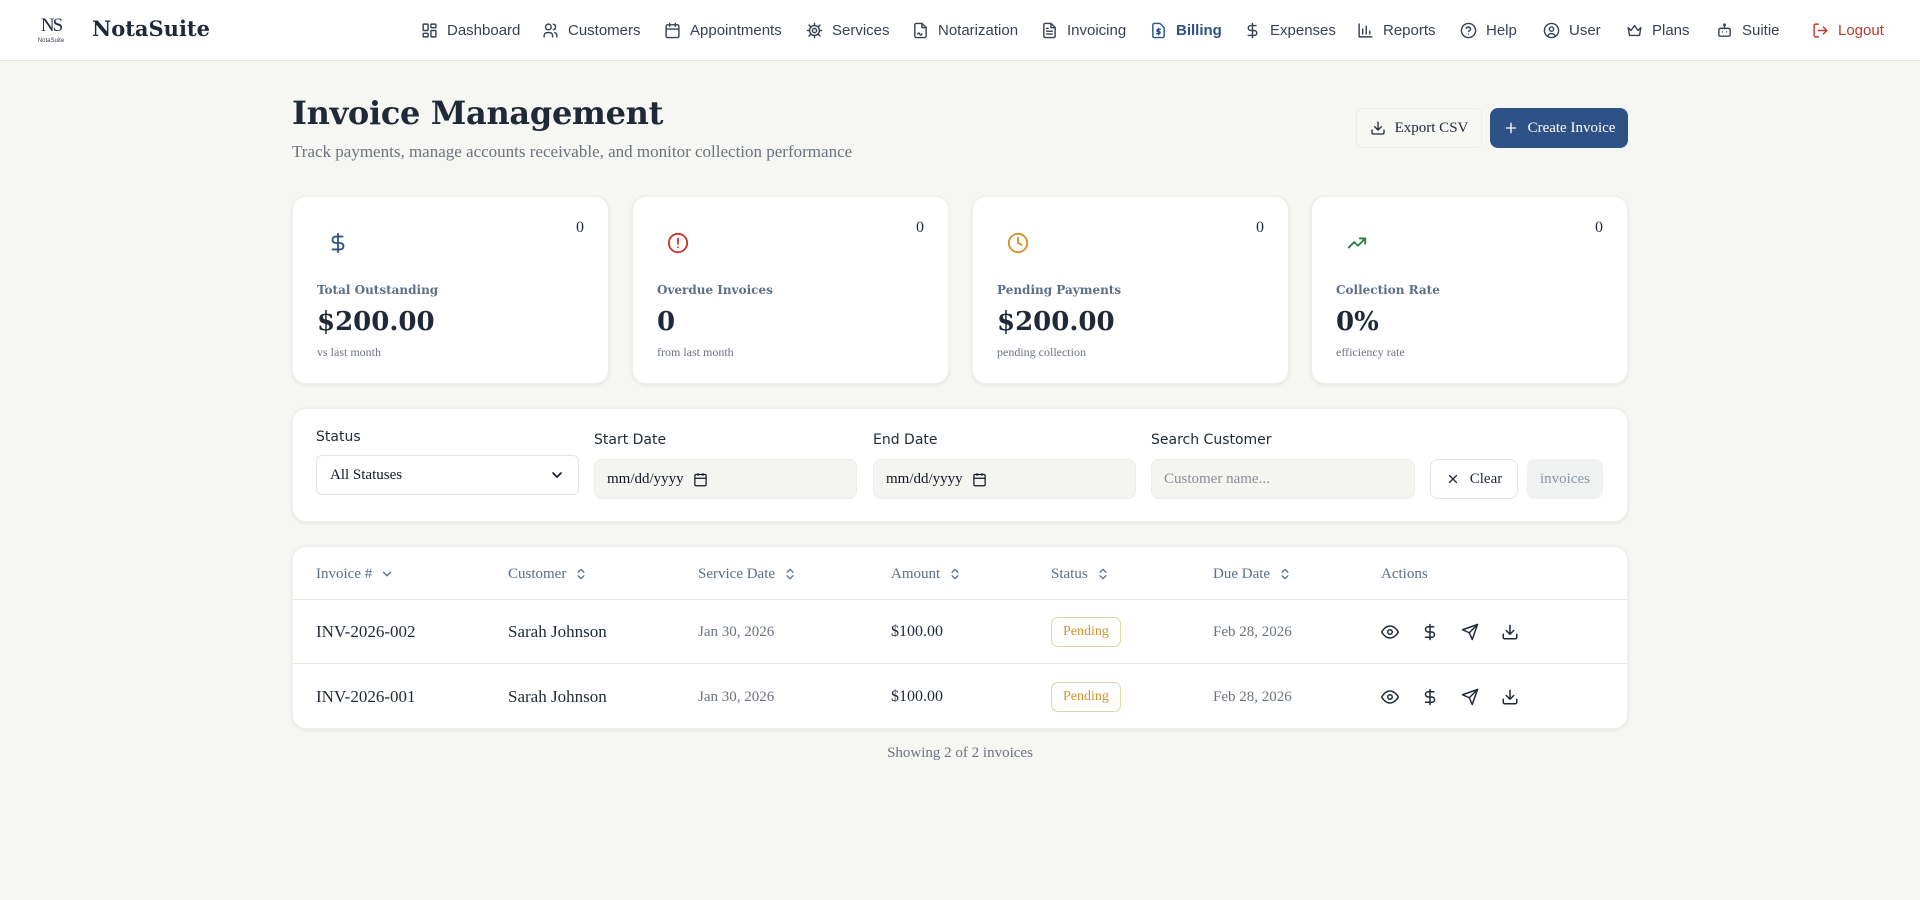  I want to click on clear-filters-label: Clear, so click(1486, 478).